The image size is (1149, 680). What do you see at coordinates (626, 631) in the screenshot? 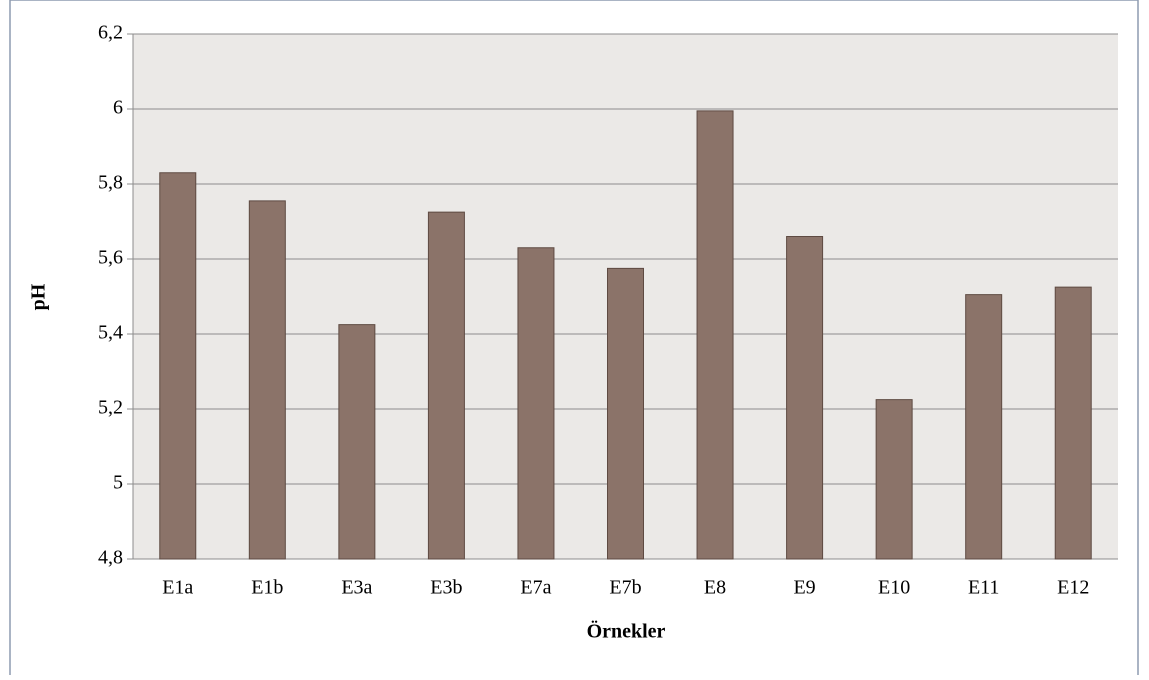
I see `x-axis-label: Örnekler` at bounding box center [626, 631].